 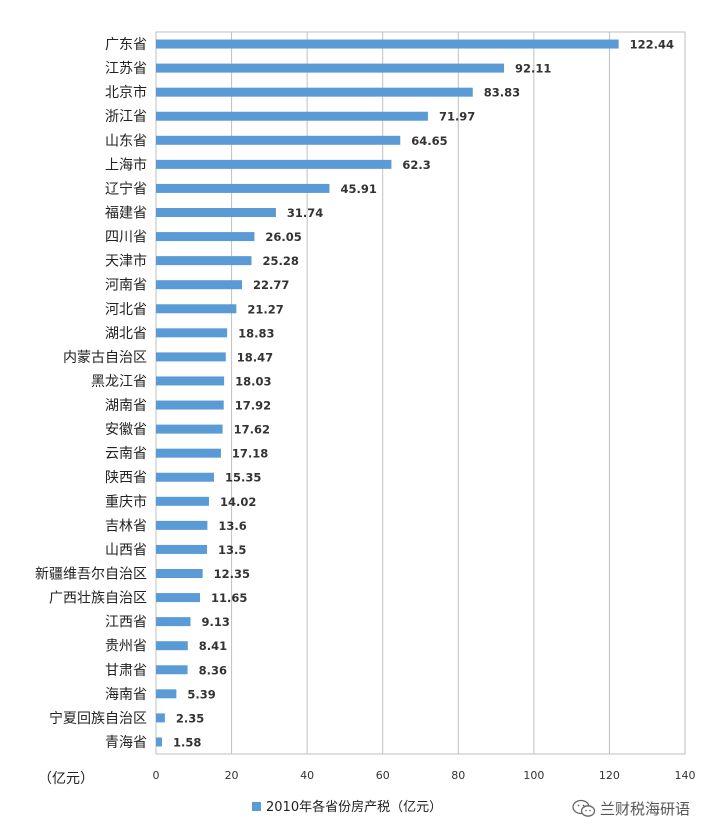 What do you see at coordinates (358, 189) in the screenshot?
I see `value-label: 45.91` at bounding box center [358, 189].